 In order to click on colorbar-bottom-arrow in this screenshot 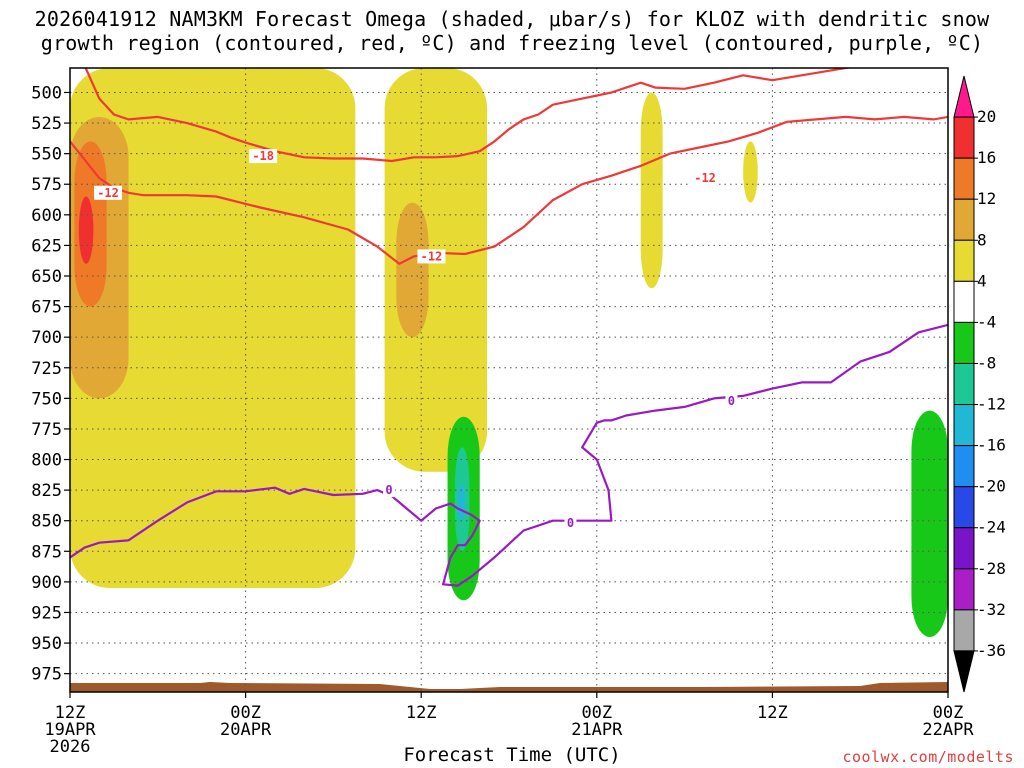, I will do `click(964, 671)`.